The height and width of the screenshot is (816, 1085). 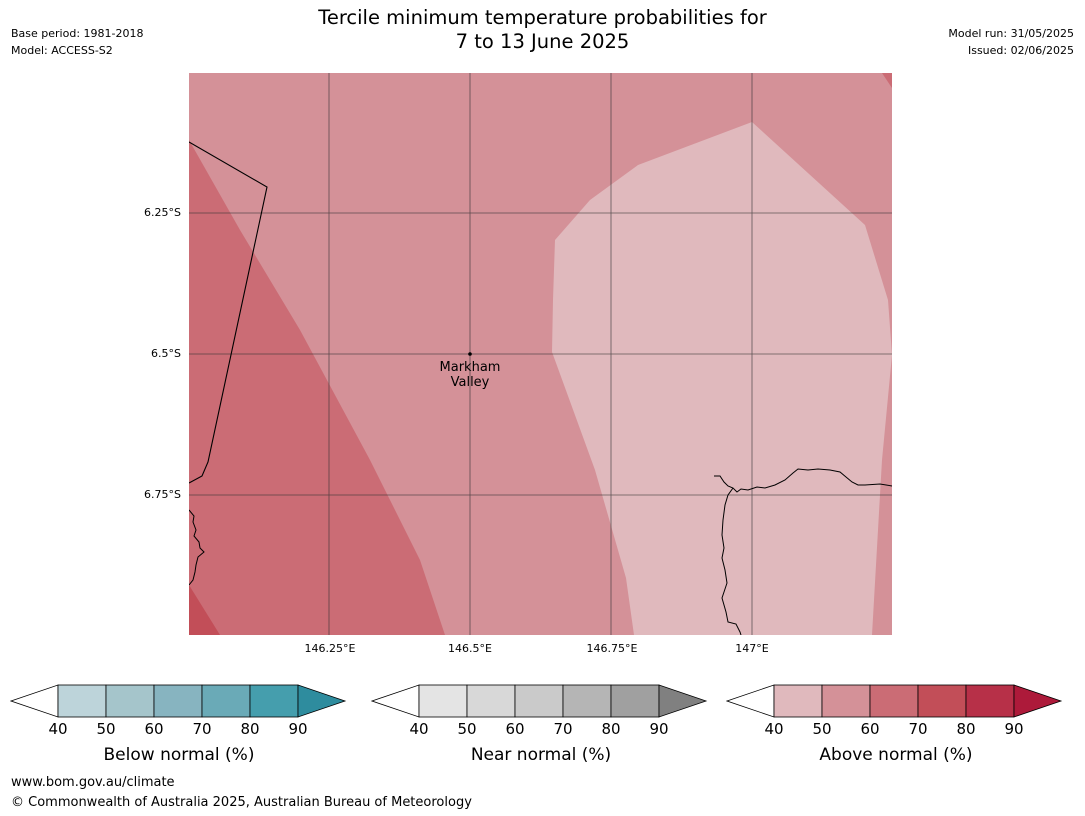 What do you see at coordinates (330, 648) in the screenshot?
I see `lon-label-146-25: 146.25°E` at bounding box center [330, 648].